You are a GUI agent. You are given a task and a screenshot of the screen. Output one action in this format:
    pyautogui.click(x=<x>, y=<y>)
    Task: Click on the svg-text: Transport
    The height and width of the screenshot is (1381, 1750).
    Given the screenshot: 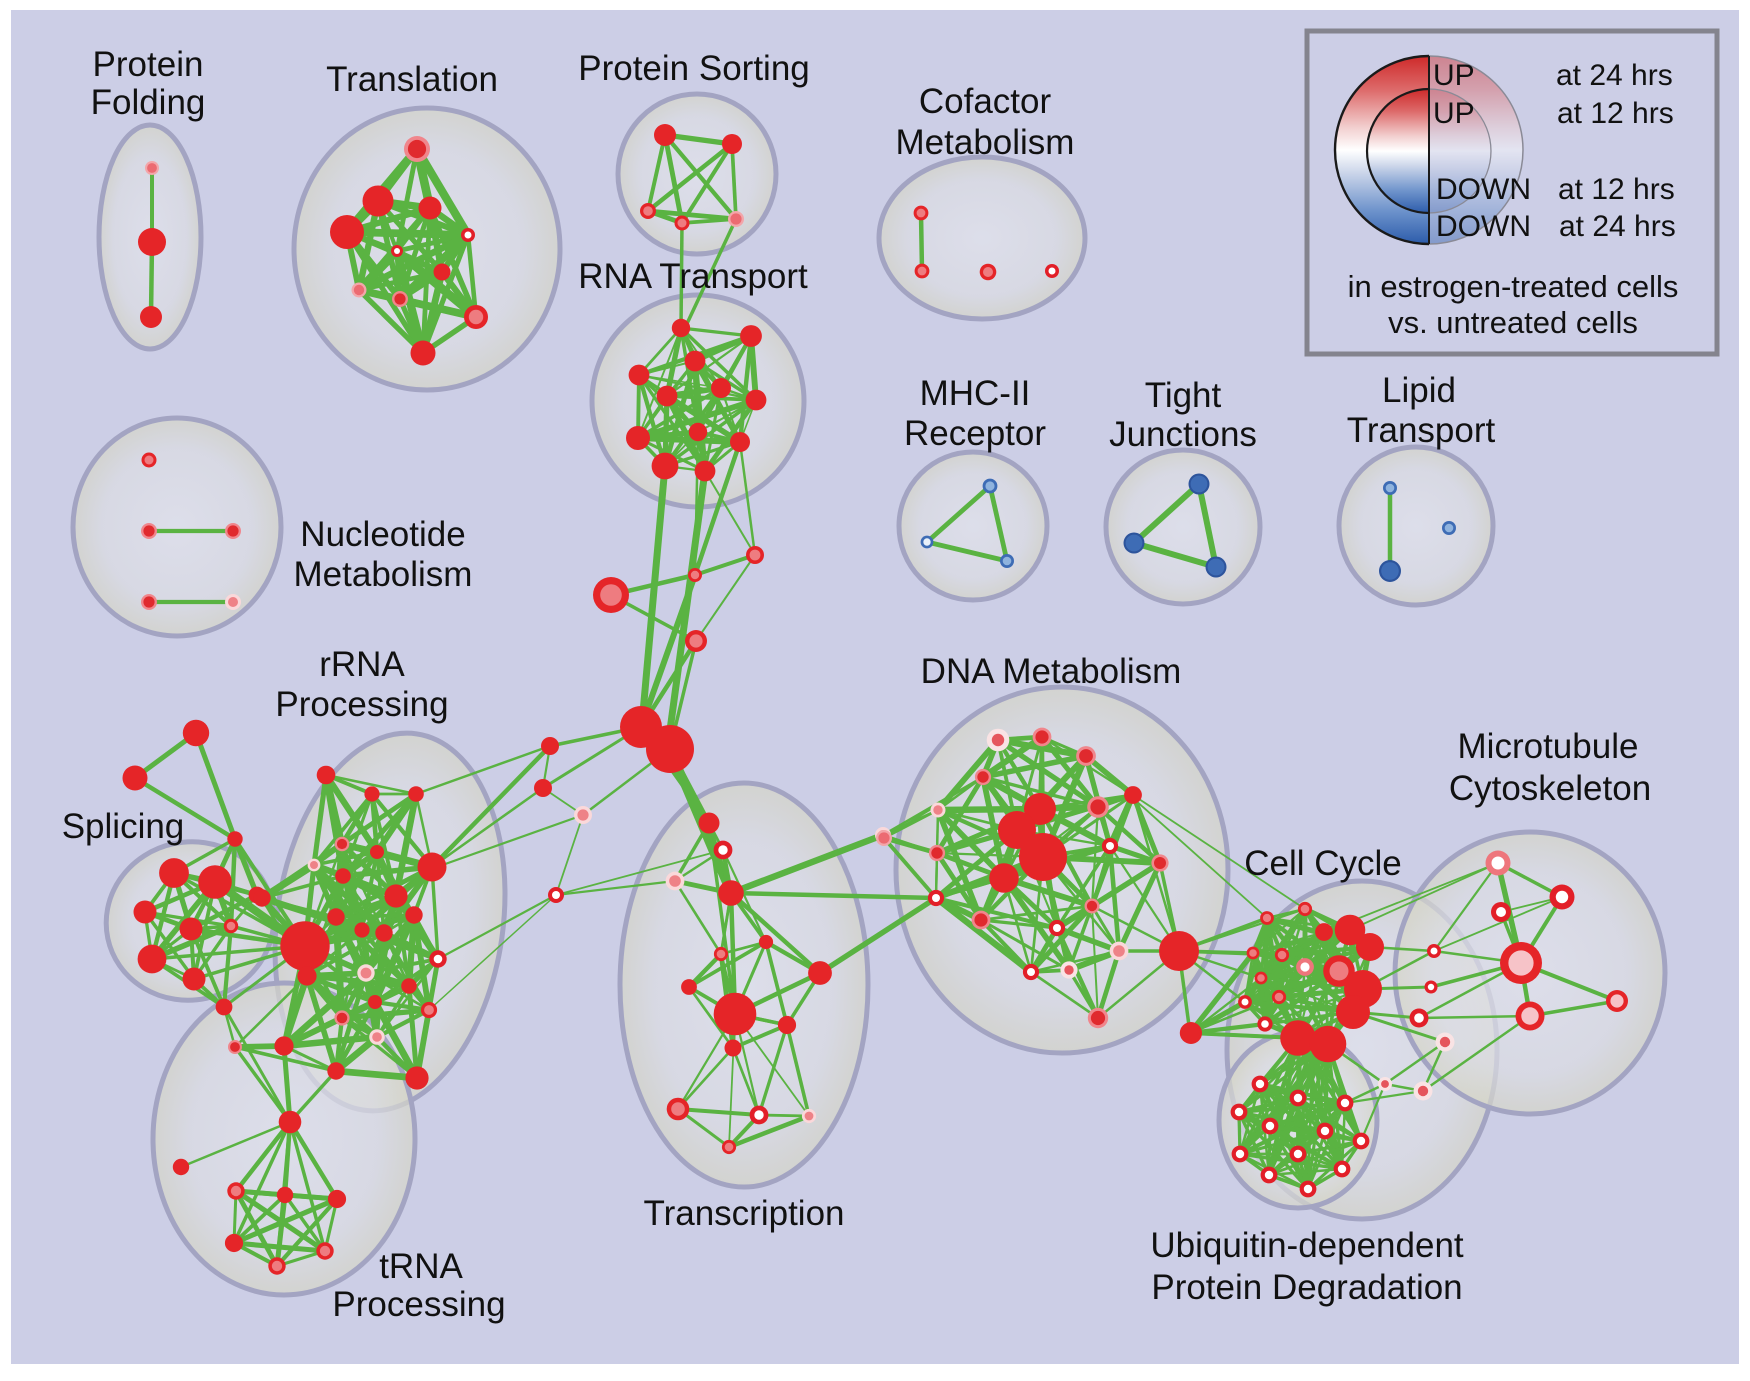 What is the action you would take?
    pyautogui.click(x=1421, y=430)
    